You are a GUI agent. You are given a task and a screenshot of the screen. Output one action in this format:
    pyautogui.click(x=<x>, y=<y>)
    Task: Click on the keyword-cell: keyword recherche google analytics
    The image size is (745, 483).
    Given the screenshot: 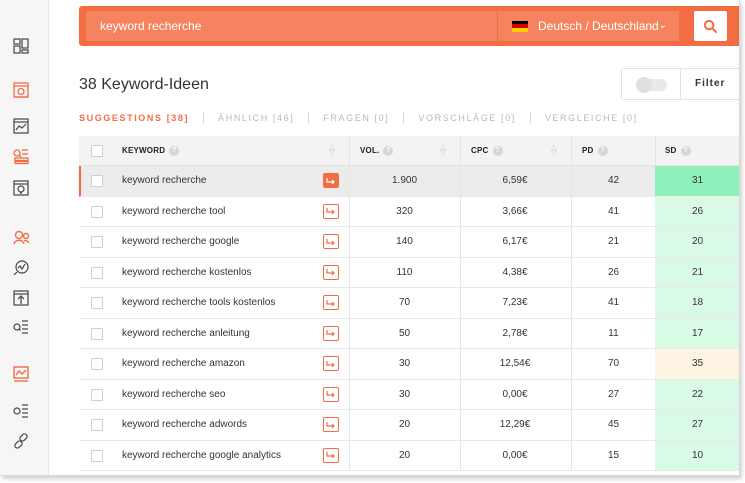 What is the action you would take?
    pyautogui.click(x=201, y=455)
    